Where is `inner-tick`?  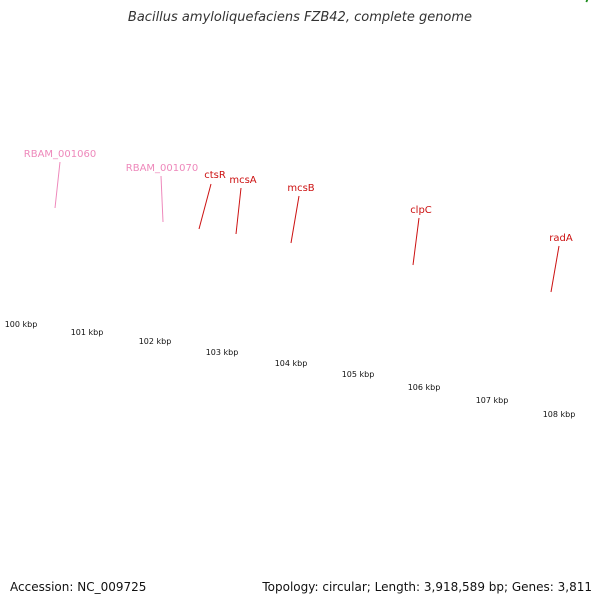
inner-tick is located at coordinates (587, 1).